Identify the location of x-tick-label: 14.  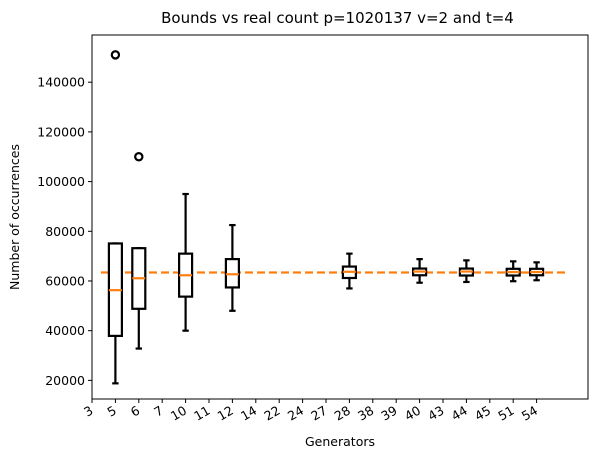
(248, 413).